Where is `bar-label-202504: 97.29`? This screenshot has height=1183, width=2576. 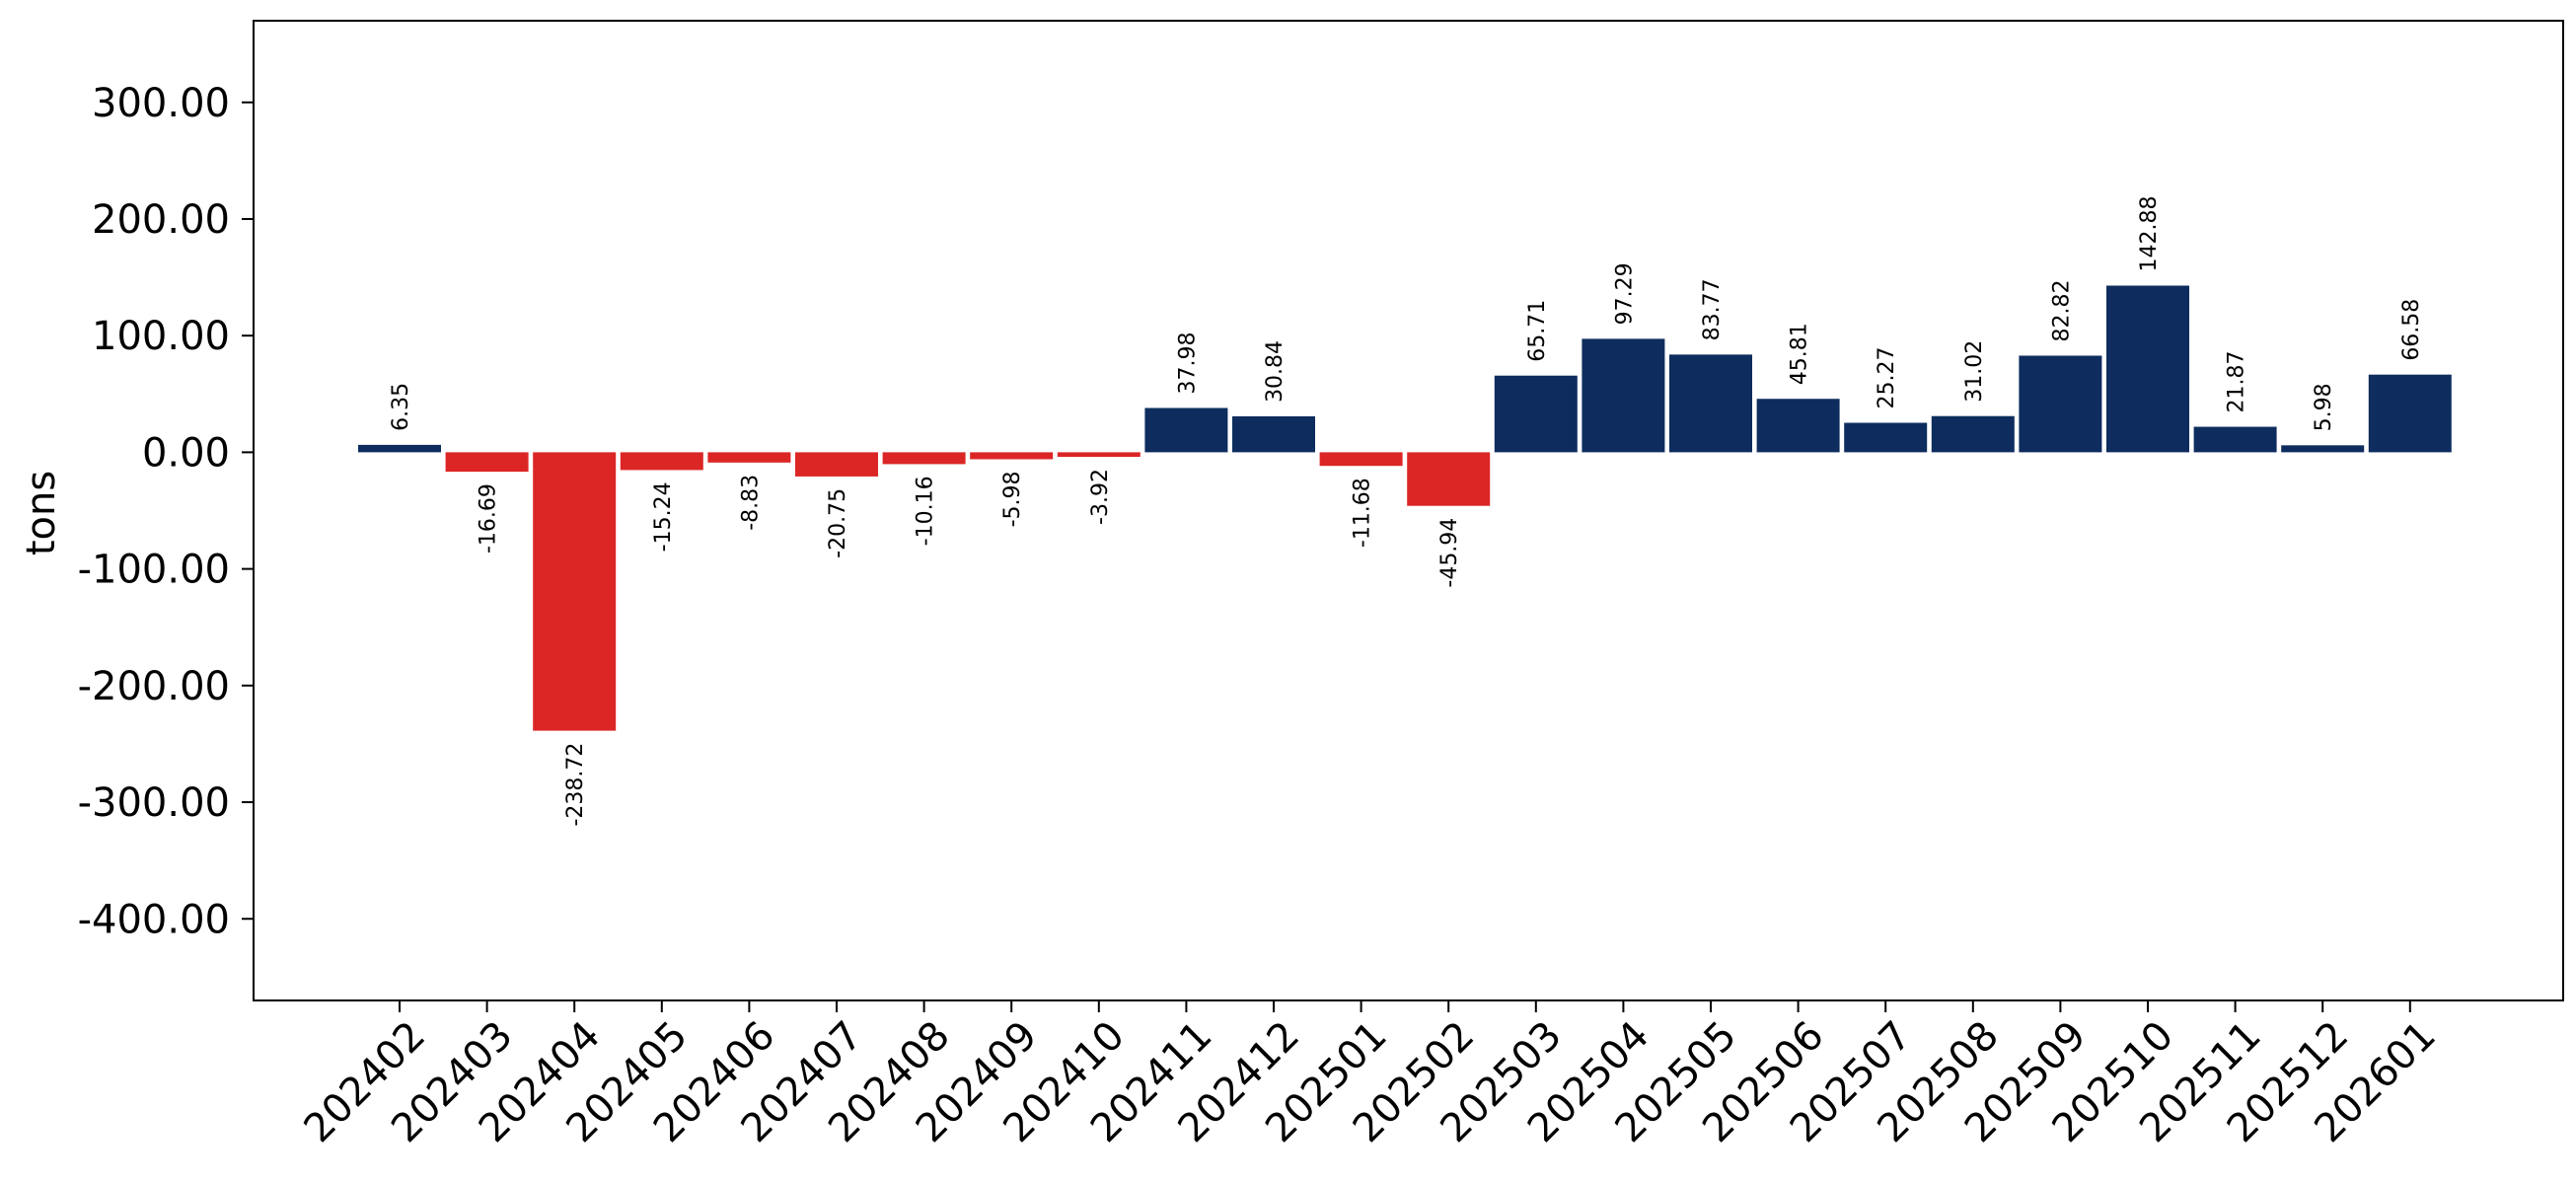 bar-label-202504: 97.29 is located at coordinates (1624, 293).